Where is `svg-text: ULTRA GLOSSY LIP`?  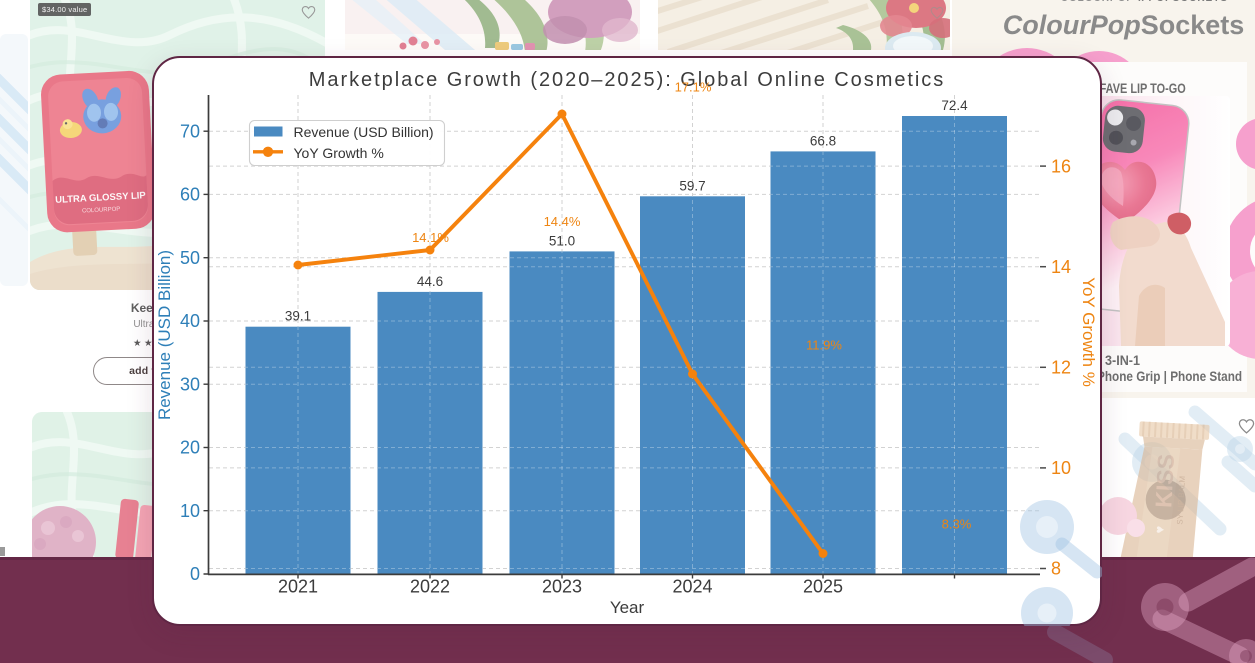 svg-text: ULTRA GLOSSY LIP is located at coordinates (101, 198).